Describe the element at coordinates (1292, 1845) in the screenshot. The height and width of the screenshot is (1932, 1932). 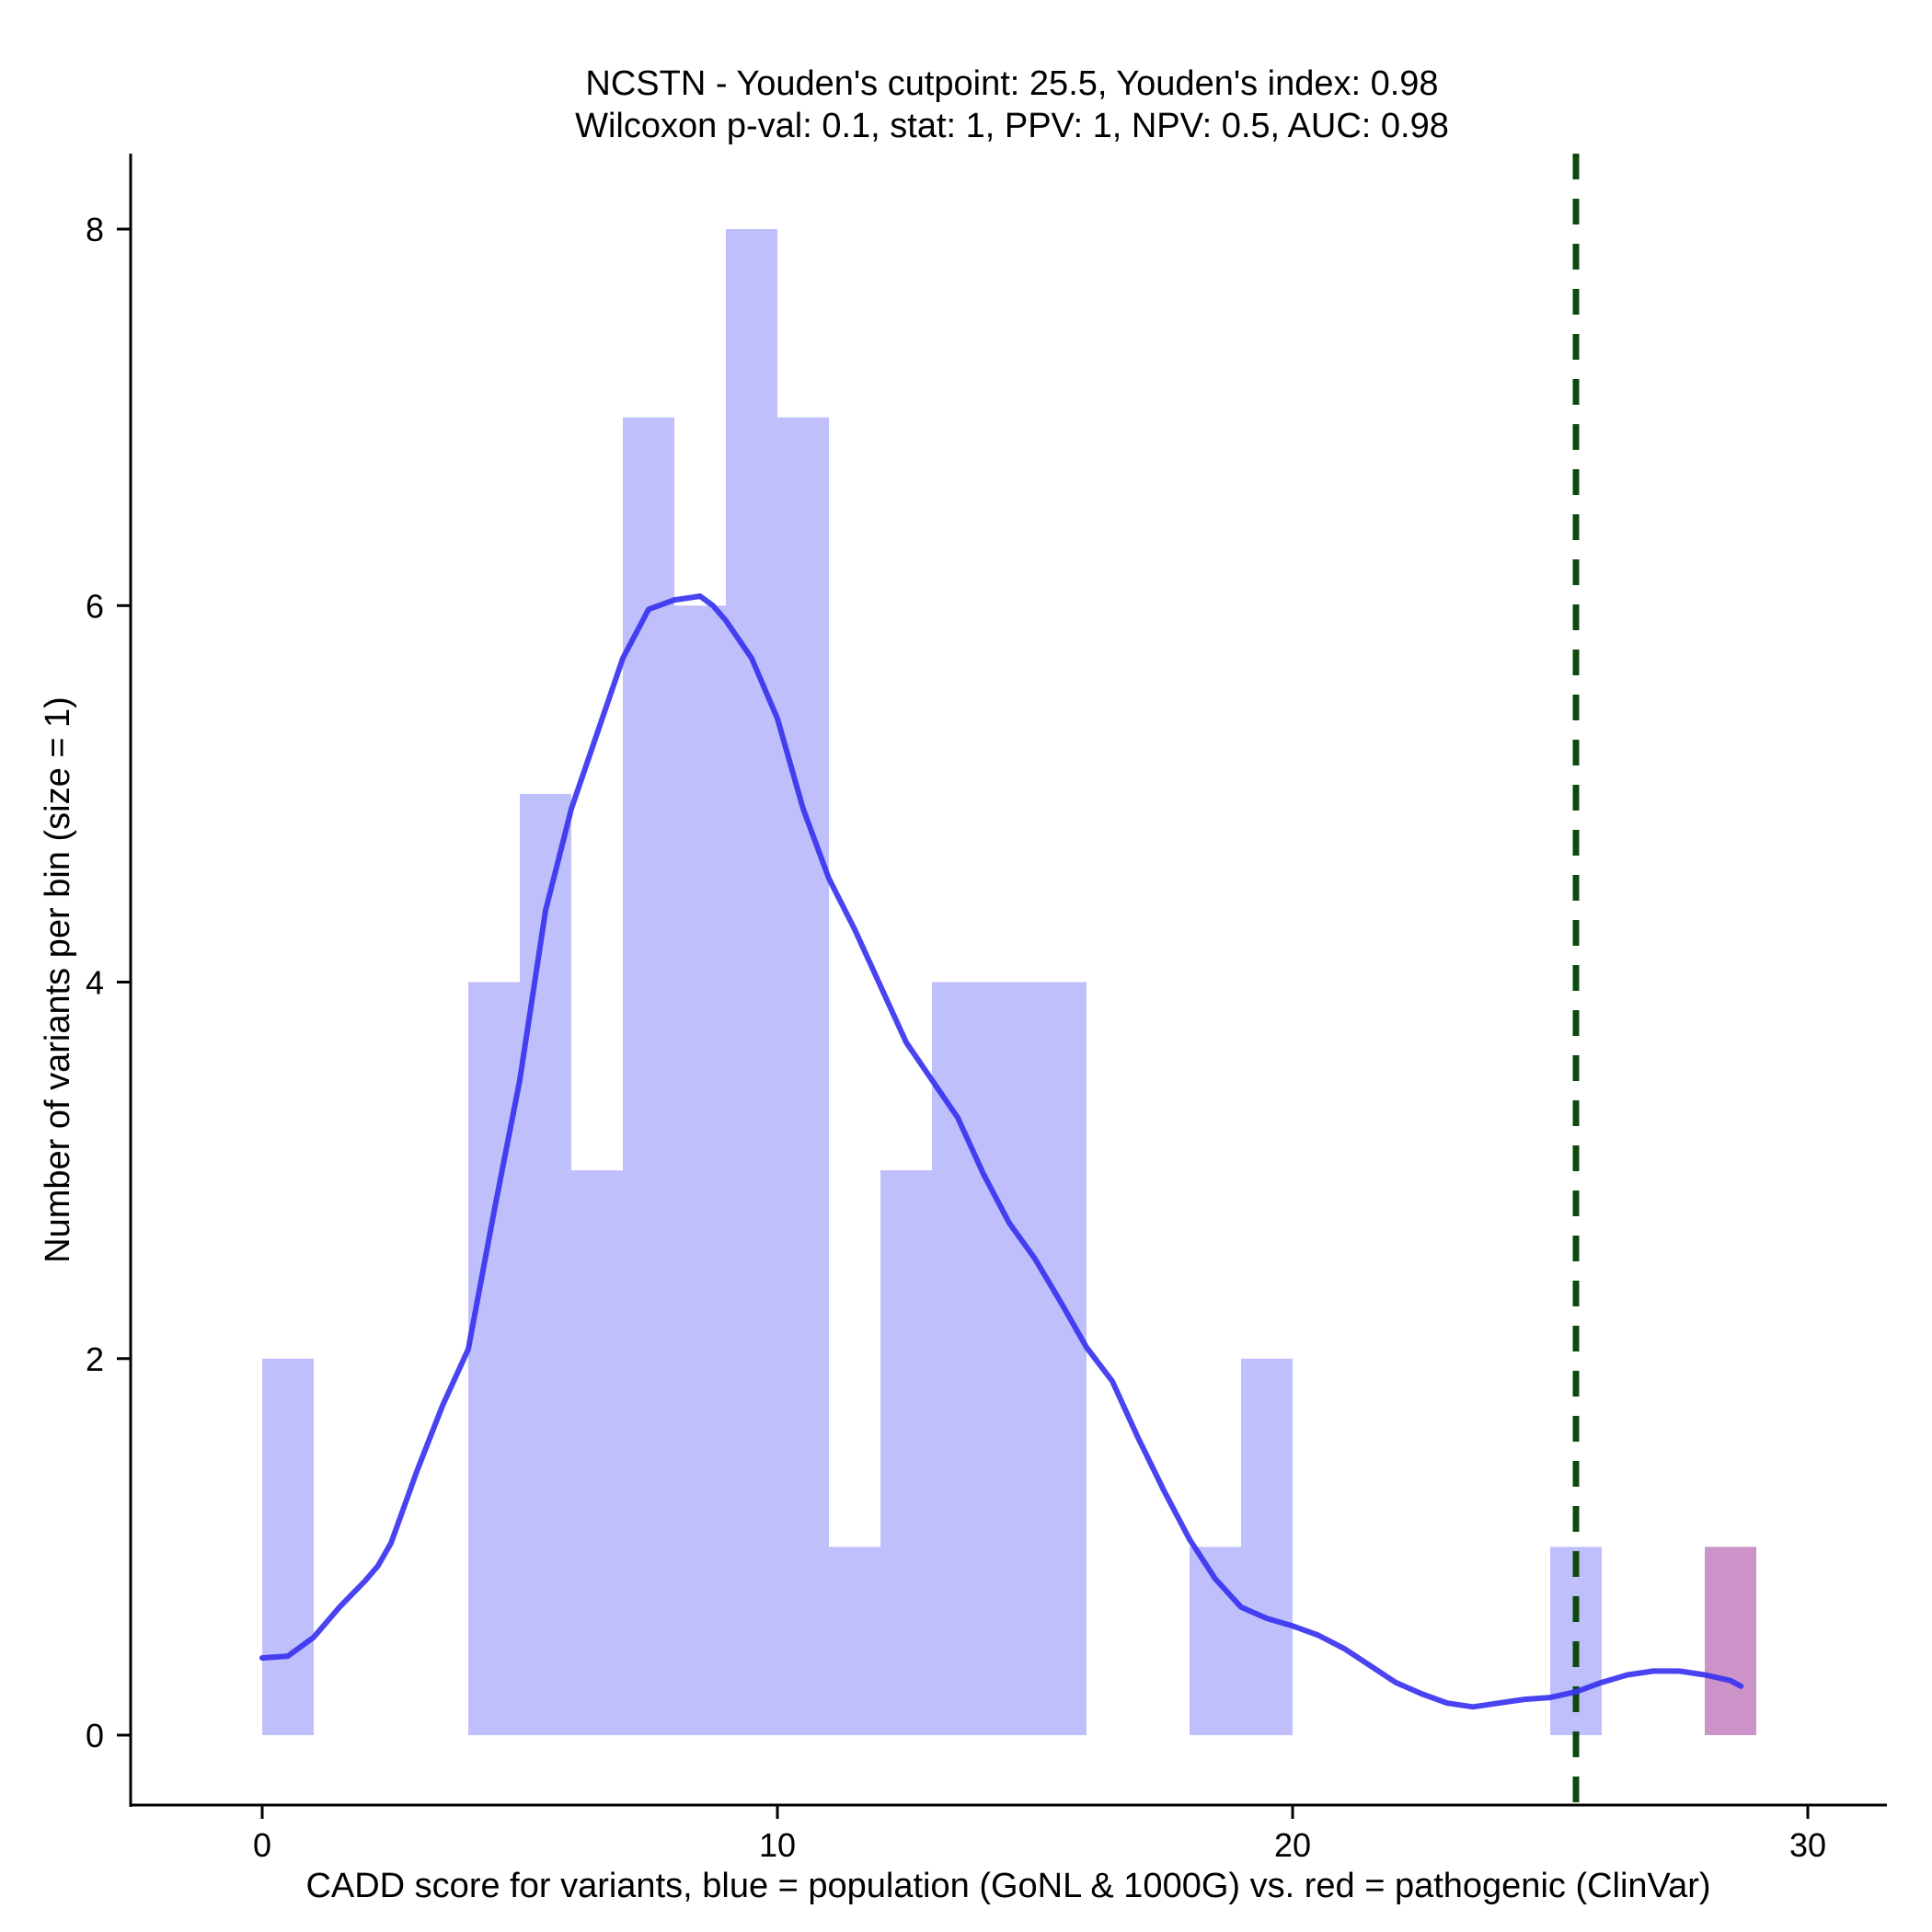
I see `x-tick-label: 20` at that location.